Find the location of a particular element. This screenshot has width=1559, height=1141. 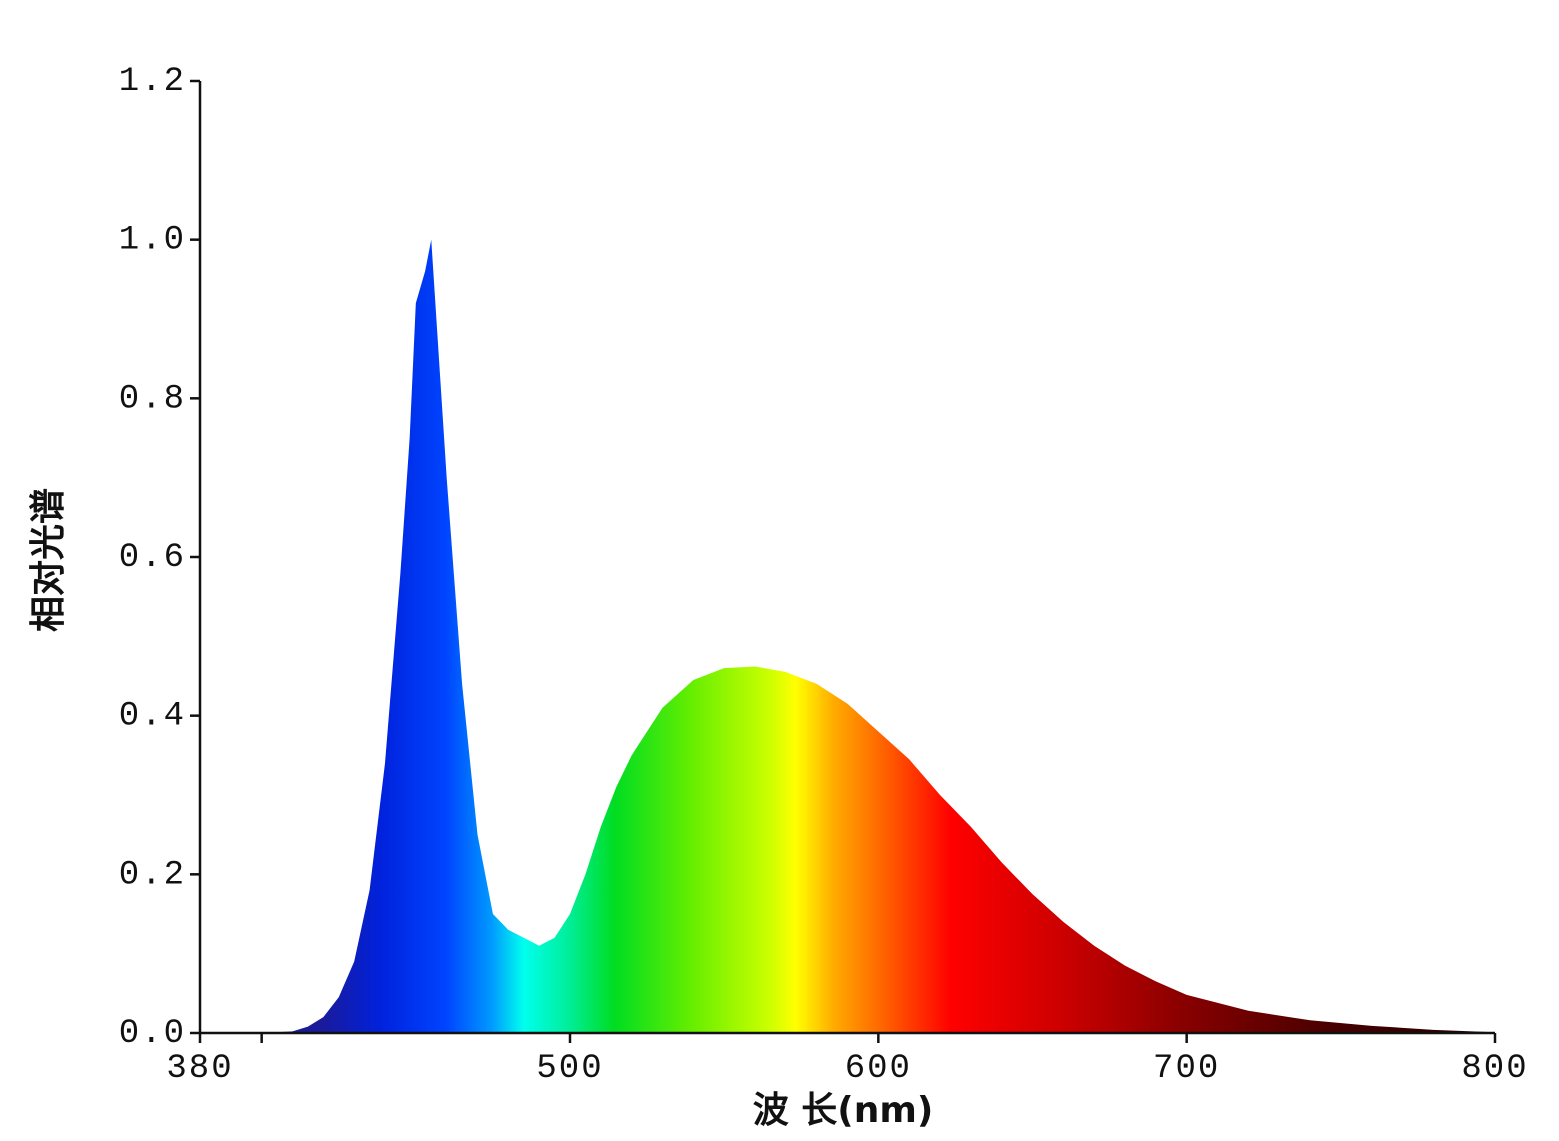

x-axis-title: 波 长(nm) is located at coordinates (843, 1110).